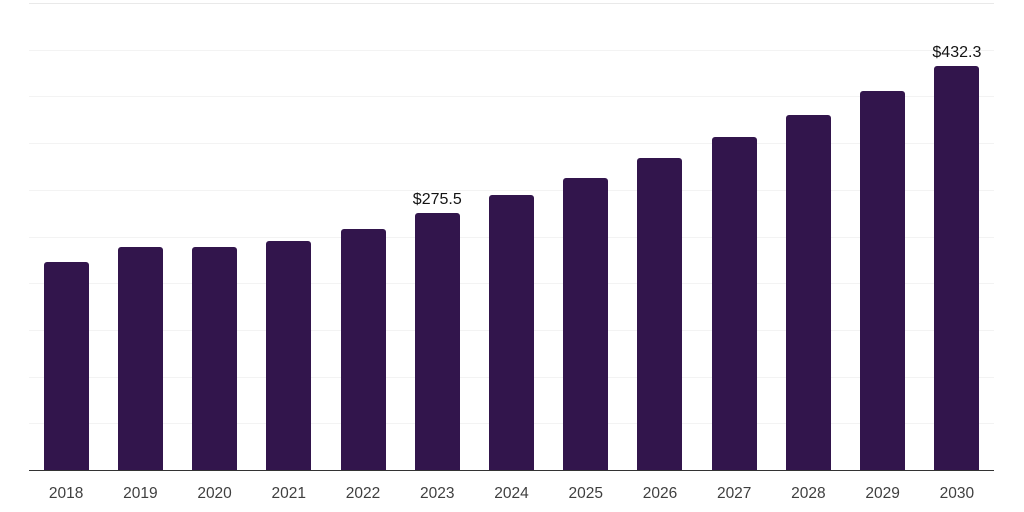  What do you see at coordinates (140, 493) in the screenshot?
I see `x-axis-label-2019: 2019` at bounding box center [140, 493].